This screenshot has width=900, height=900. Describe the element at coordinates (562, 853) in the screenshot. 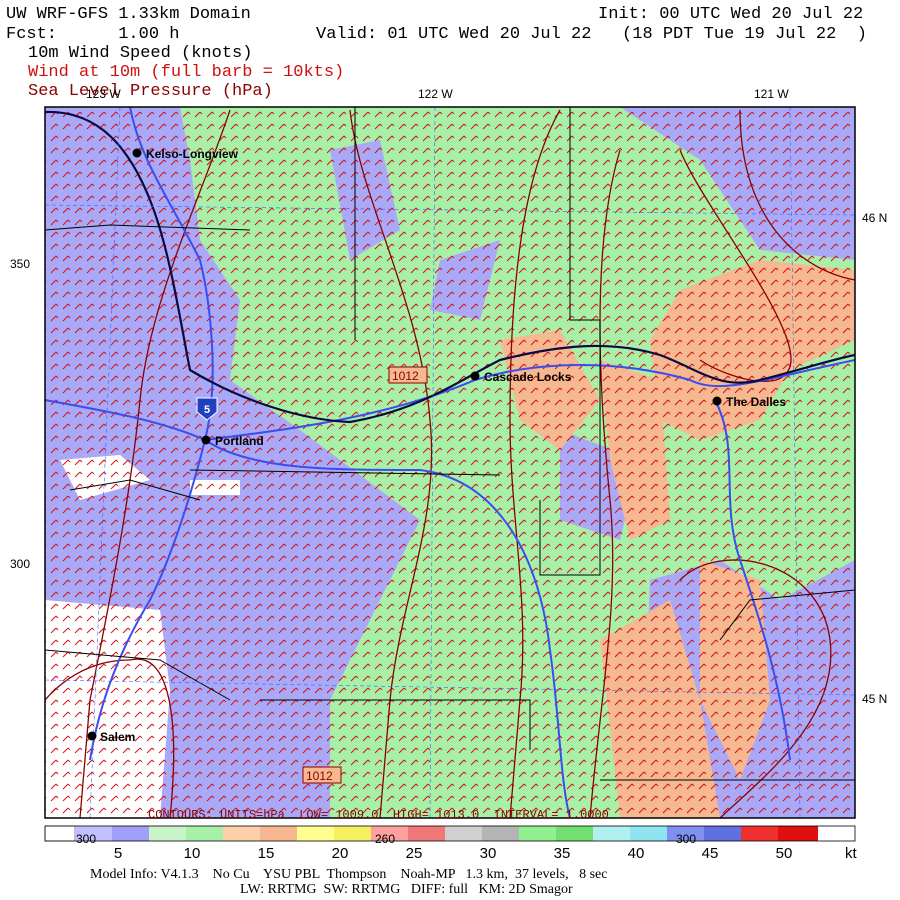

I see `colorbar-label: 35` at that location.